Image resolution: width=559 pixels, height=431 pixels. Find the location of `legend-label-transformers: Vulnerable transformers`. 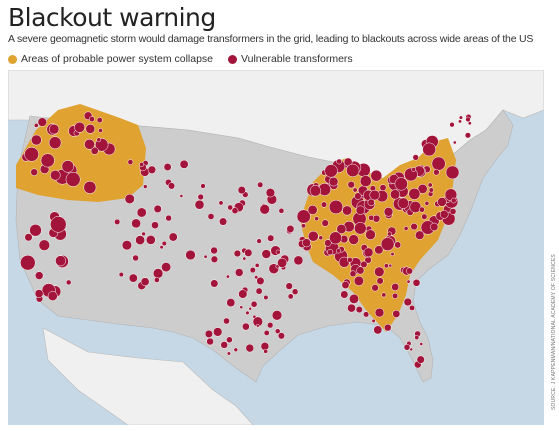

legend-label-transformers: Vulnerable transformers is located at coordinates (297, 59).